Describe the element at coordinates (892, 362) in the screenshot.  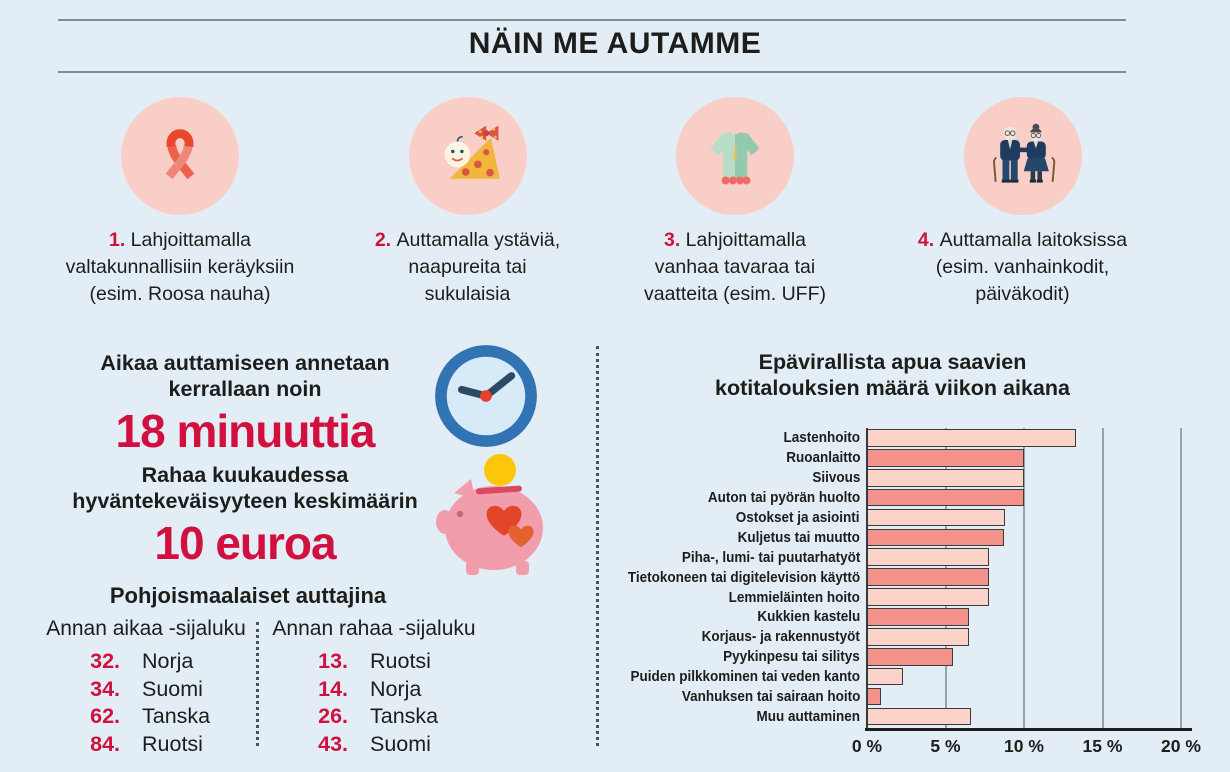
I see `chart-title-line1: Epävirallista apua saavien` at that location.